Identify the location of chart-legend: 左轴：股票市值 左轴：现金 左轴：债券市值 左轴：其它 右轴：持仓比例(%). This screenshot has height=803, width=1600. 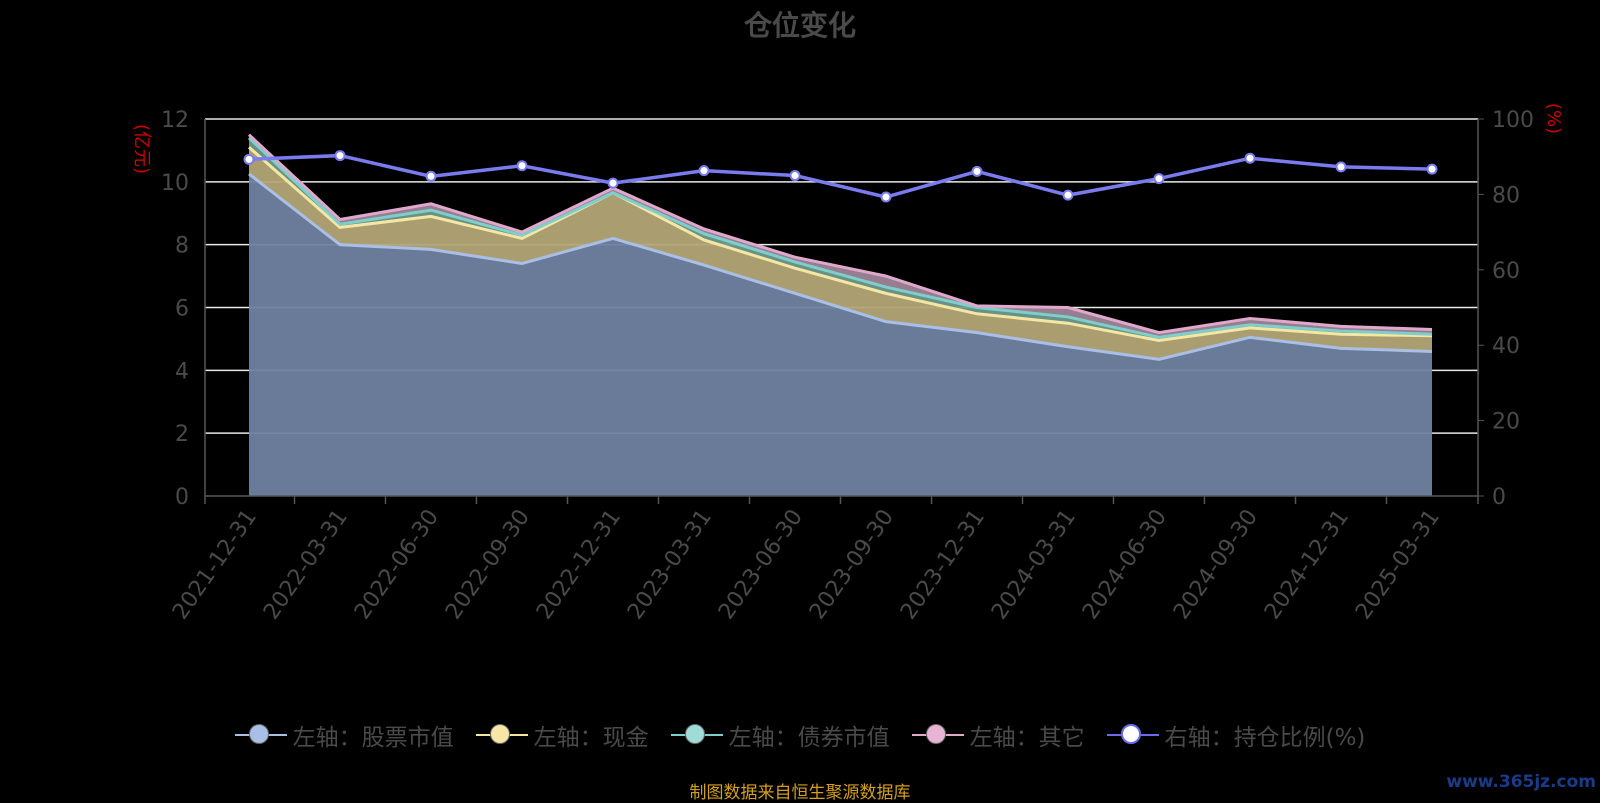
(800, 735).